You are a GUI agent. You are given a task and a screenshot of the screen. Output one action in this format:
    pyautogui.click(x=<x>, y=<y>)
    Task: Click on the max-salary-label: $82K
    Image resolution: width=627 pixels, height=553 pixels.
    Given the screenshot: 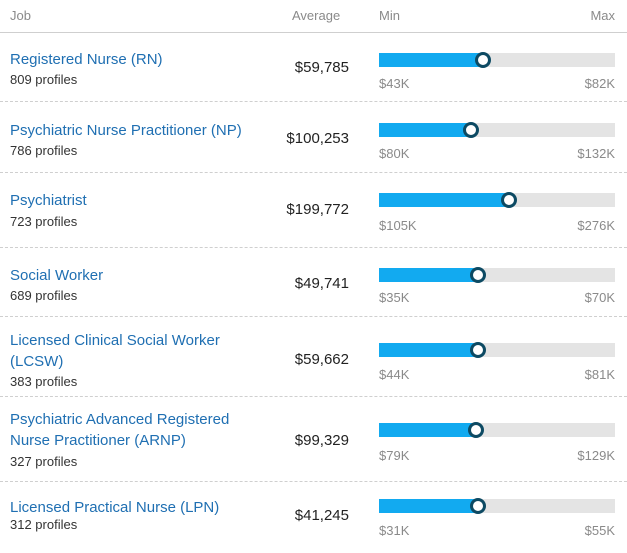 What is the action you would take?
    pyautogui.click(x=599, y=83)
    